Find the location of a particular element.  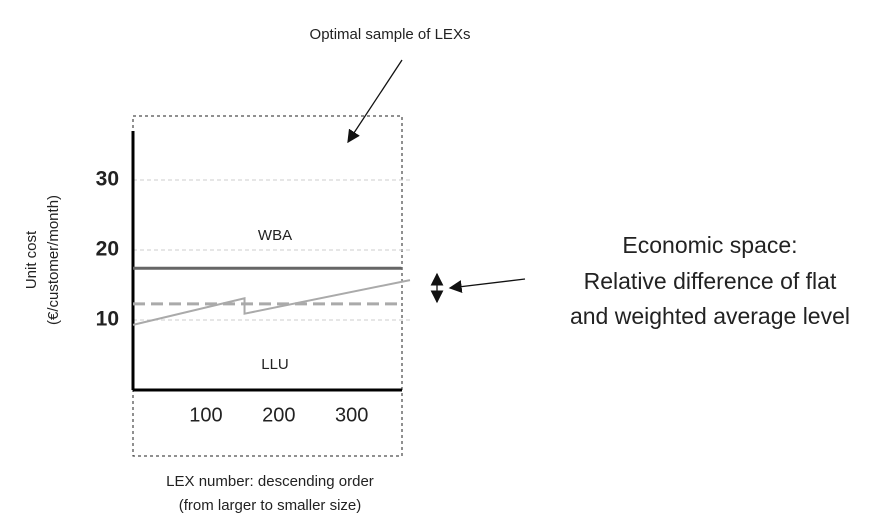

x-tick-label: 100 is located at coordinates (205, 415).